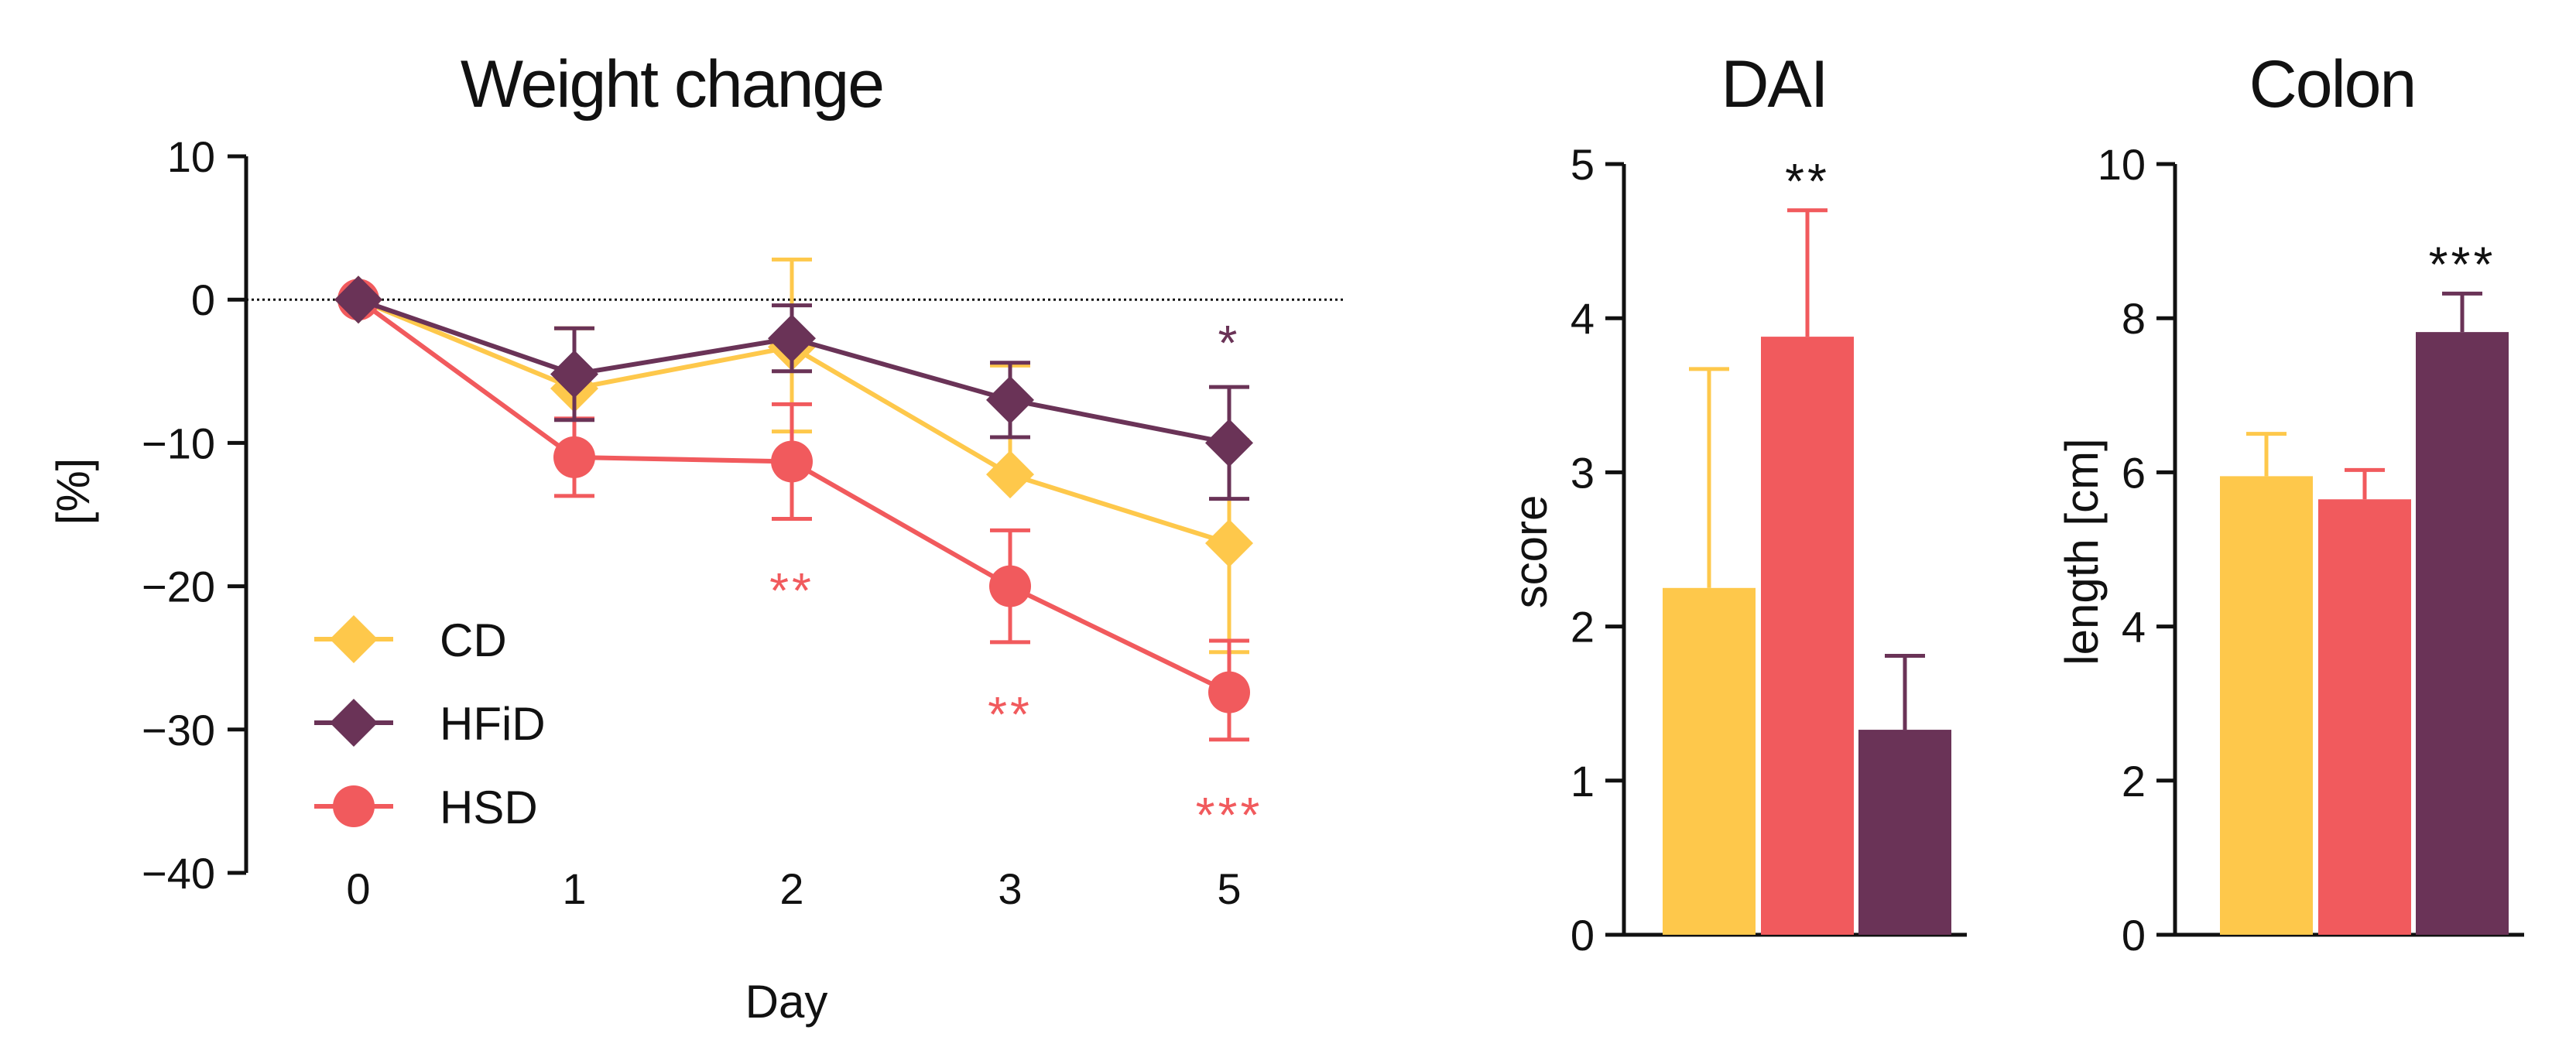 This screenshot has width=2576, height=1064. I want to click on dai-title: DAI, so click(1774, 84).